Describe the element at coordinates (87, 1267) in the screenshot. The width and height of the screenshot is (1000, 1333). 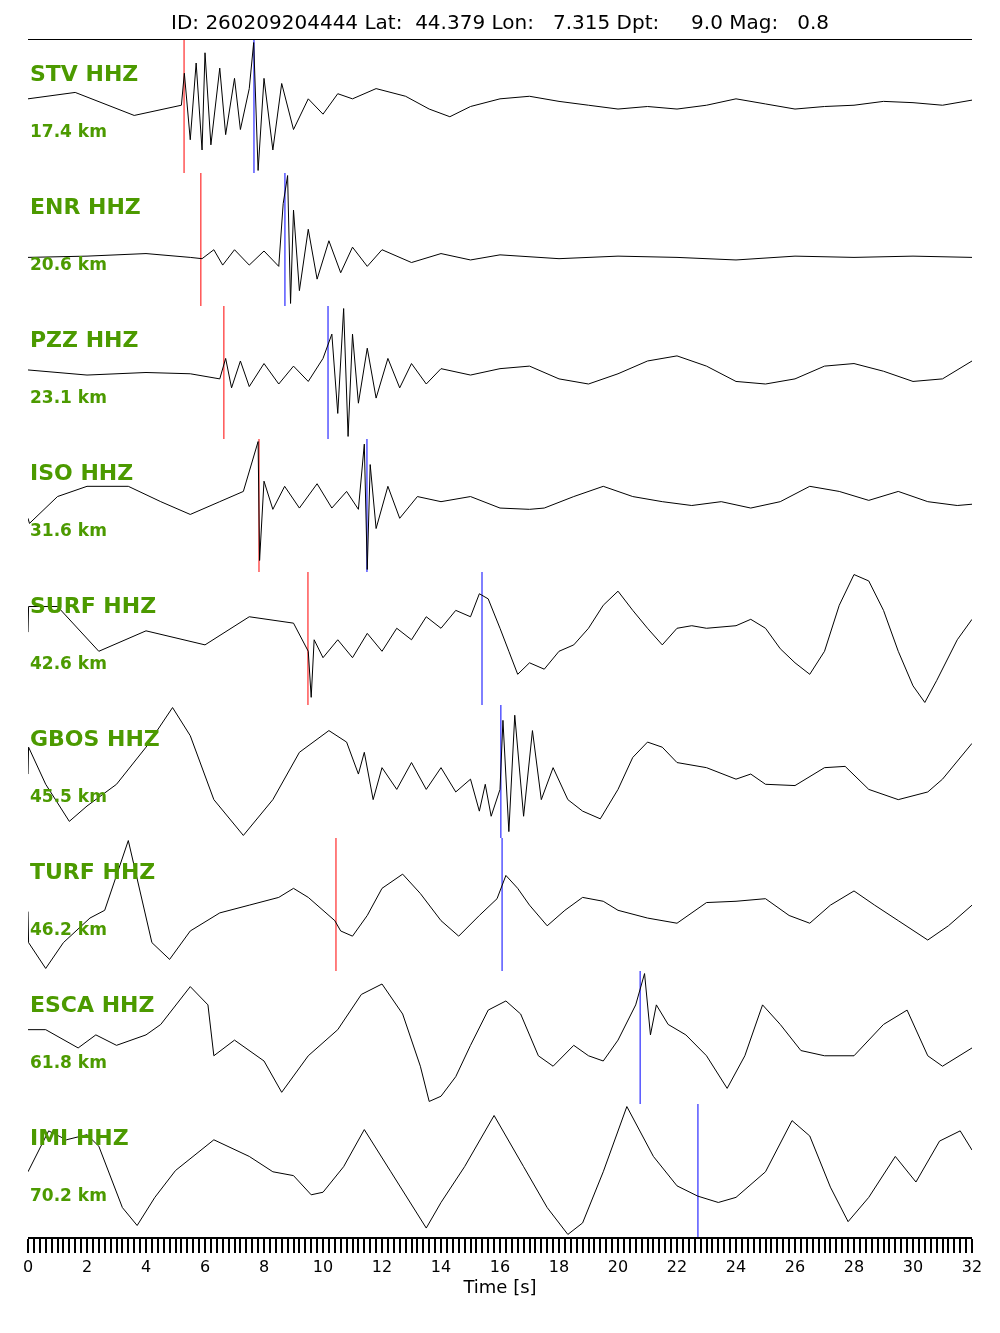
I see `x-tick-label: 2` at that location.